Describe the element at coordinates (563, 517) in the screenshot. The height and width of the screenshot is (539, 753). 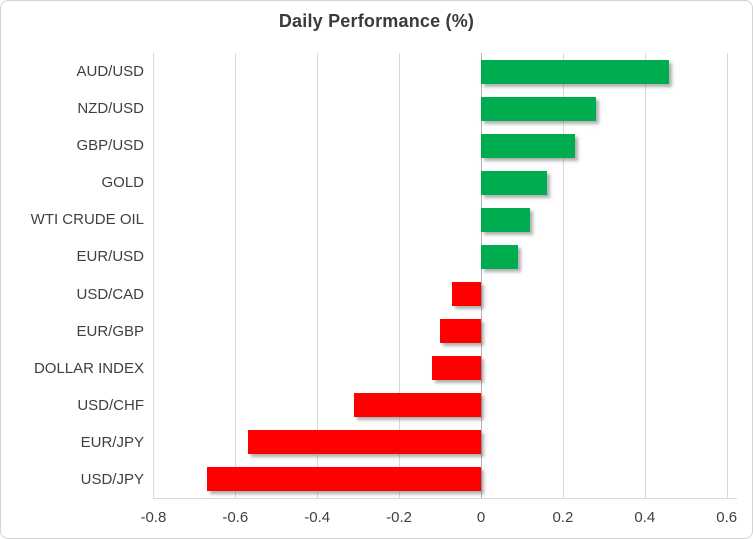
I see `x-tick-label: 0.2` at that location.